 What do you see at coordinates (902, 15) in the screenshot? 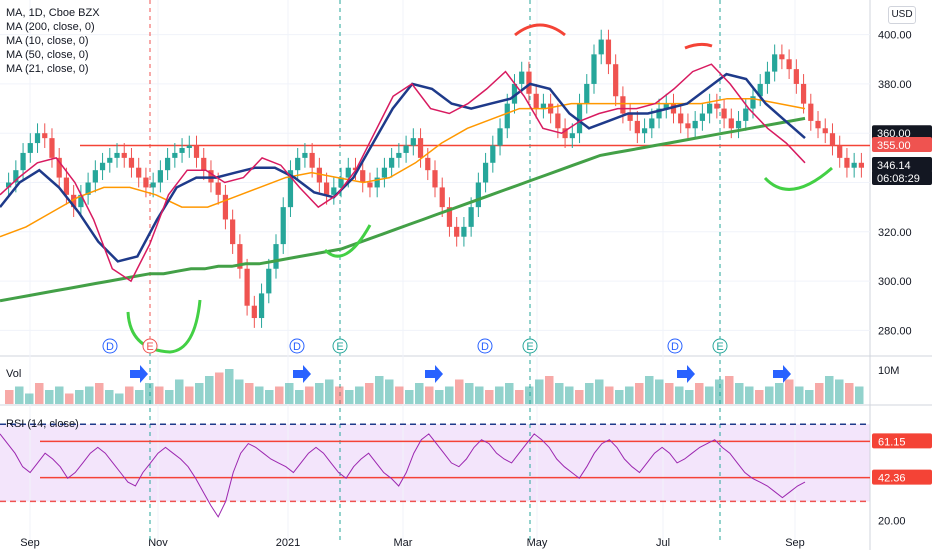
I see `currency-button: USD` at bounding box center [902, 15].